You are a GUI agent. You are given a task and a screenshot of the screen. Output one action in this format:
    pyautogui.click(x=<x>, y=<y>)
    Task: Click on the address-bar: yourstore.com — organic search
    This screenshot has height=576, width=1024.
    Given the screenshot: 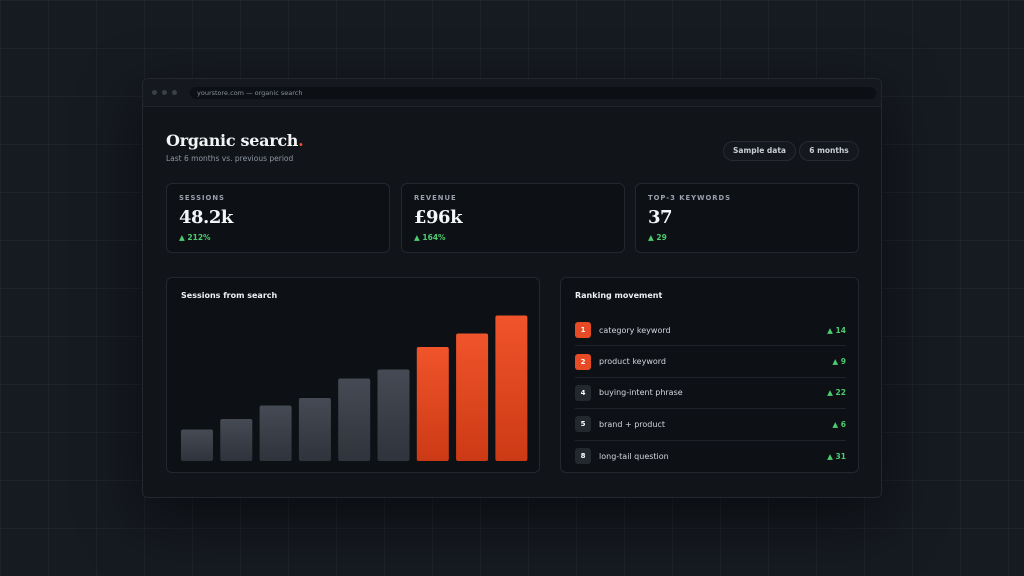 What is the action you would take?
    pyautogui.click(x=533, y=92)
    